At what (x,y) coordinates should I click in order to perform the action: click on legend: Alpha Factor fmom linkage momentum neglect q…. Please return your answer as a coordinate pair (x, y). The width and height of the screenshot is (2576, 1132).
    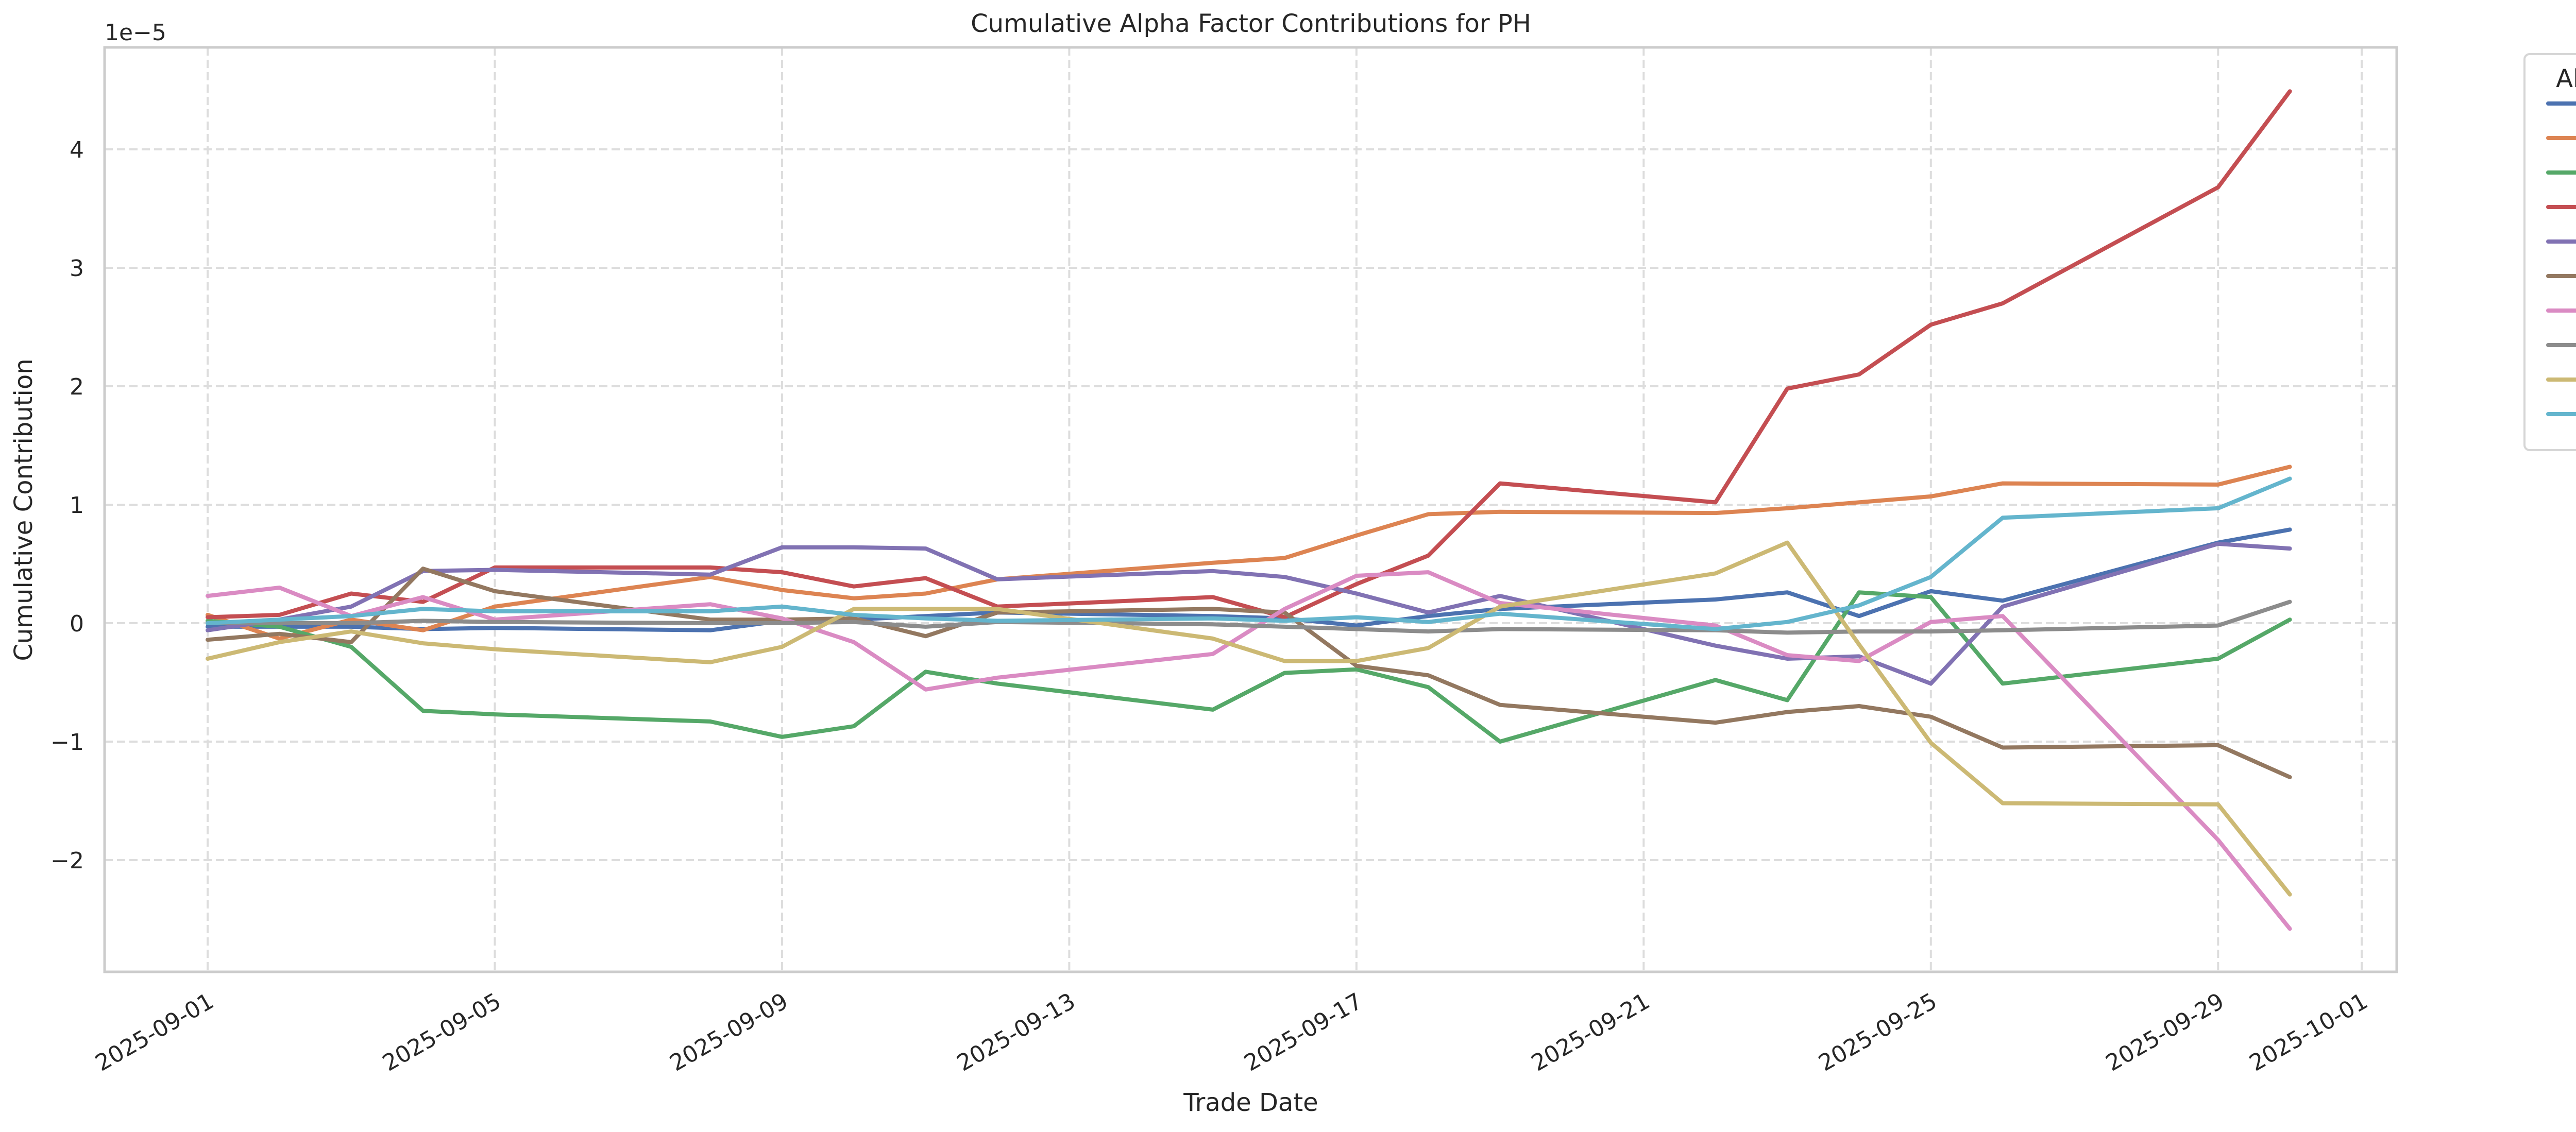
    Looking at the image, I should click on (2549, 252).